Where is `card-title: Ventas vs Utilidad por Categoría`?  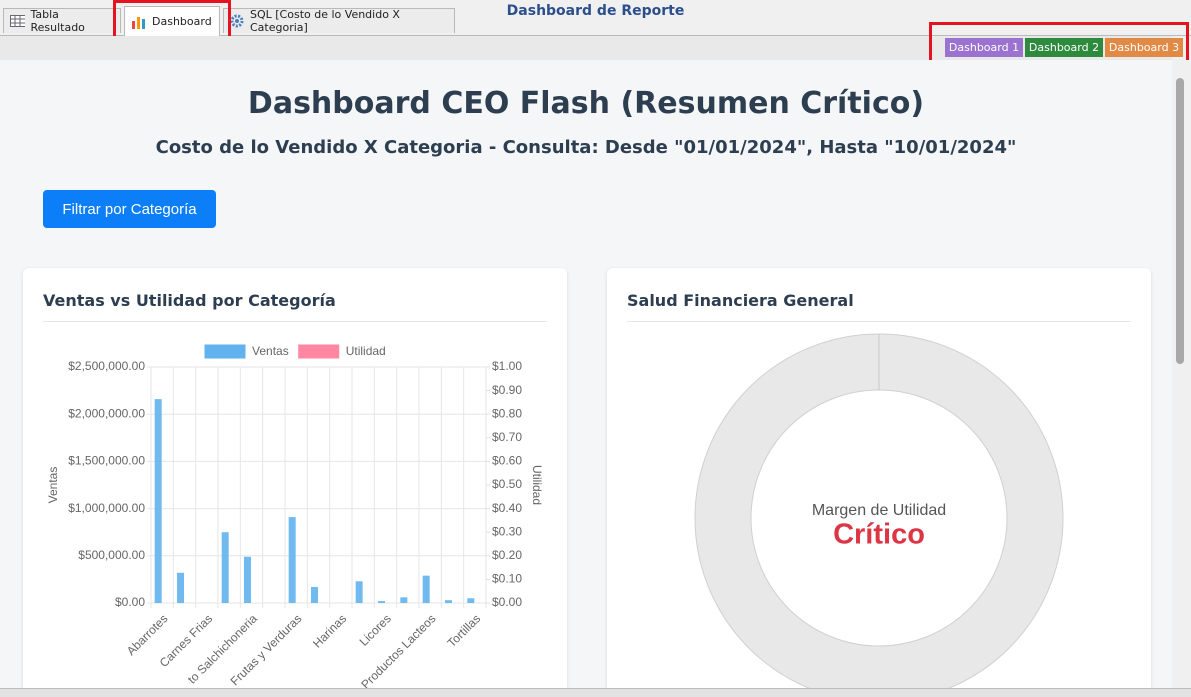
card-title: Ventas vs Utilidad por Categoría is located at coordinates (189, 300).